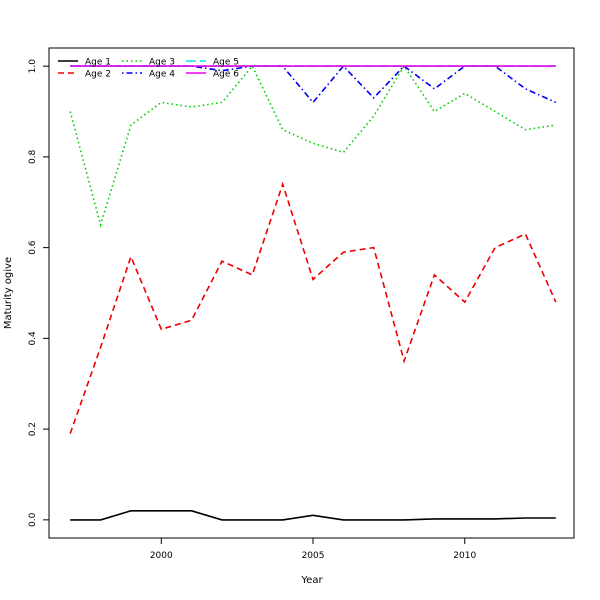  I want to click on legend-label: Age 4, so click(162, 75).